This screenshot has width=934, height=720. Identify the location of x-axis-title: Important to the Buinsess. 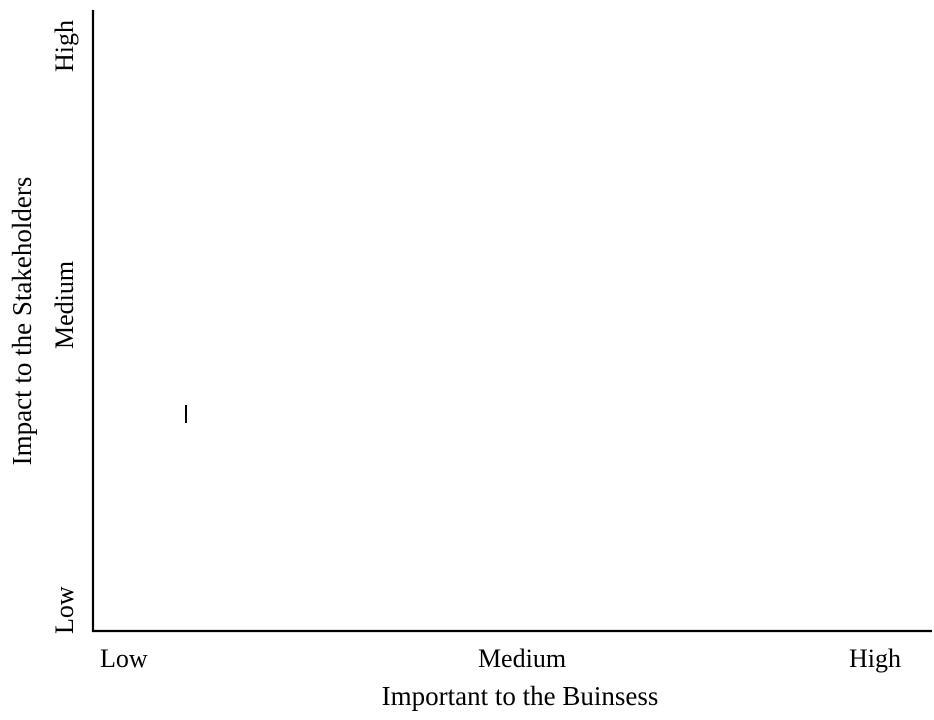
(520, 696).